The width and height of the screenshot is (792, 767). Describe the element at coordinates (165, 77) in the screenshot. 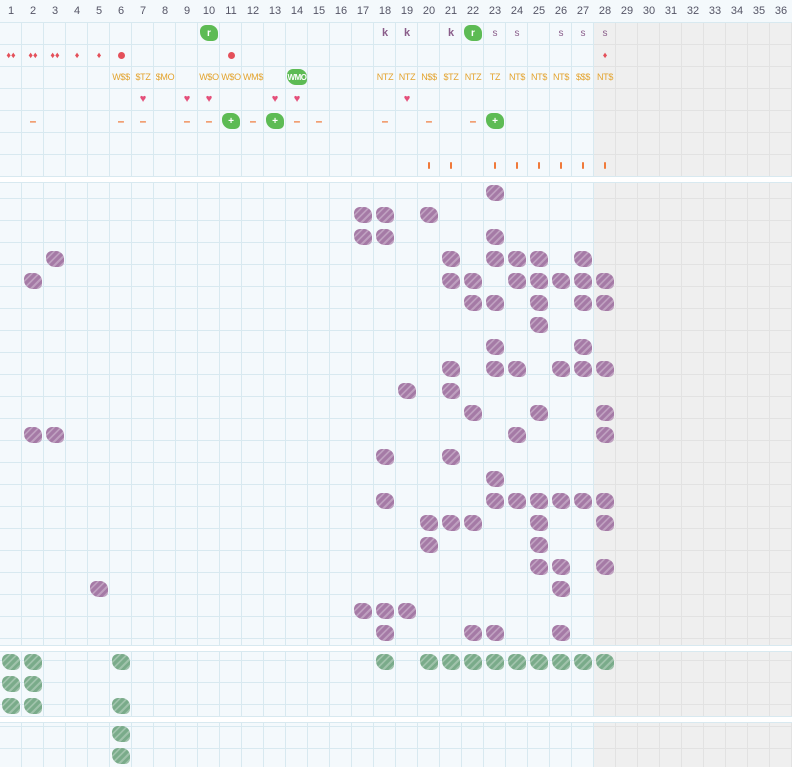

I see `habit-mark-cell: $MO` at that location.